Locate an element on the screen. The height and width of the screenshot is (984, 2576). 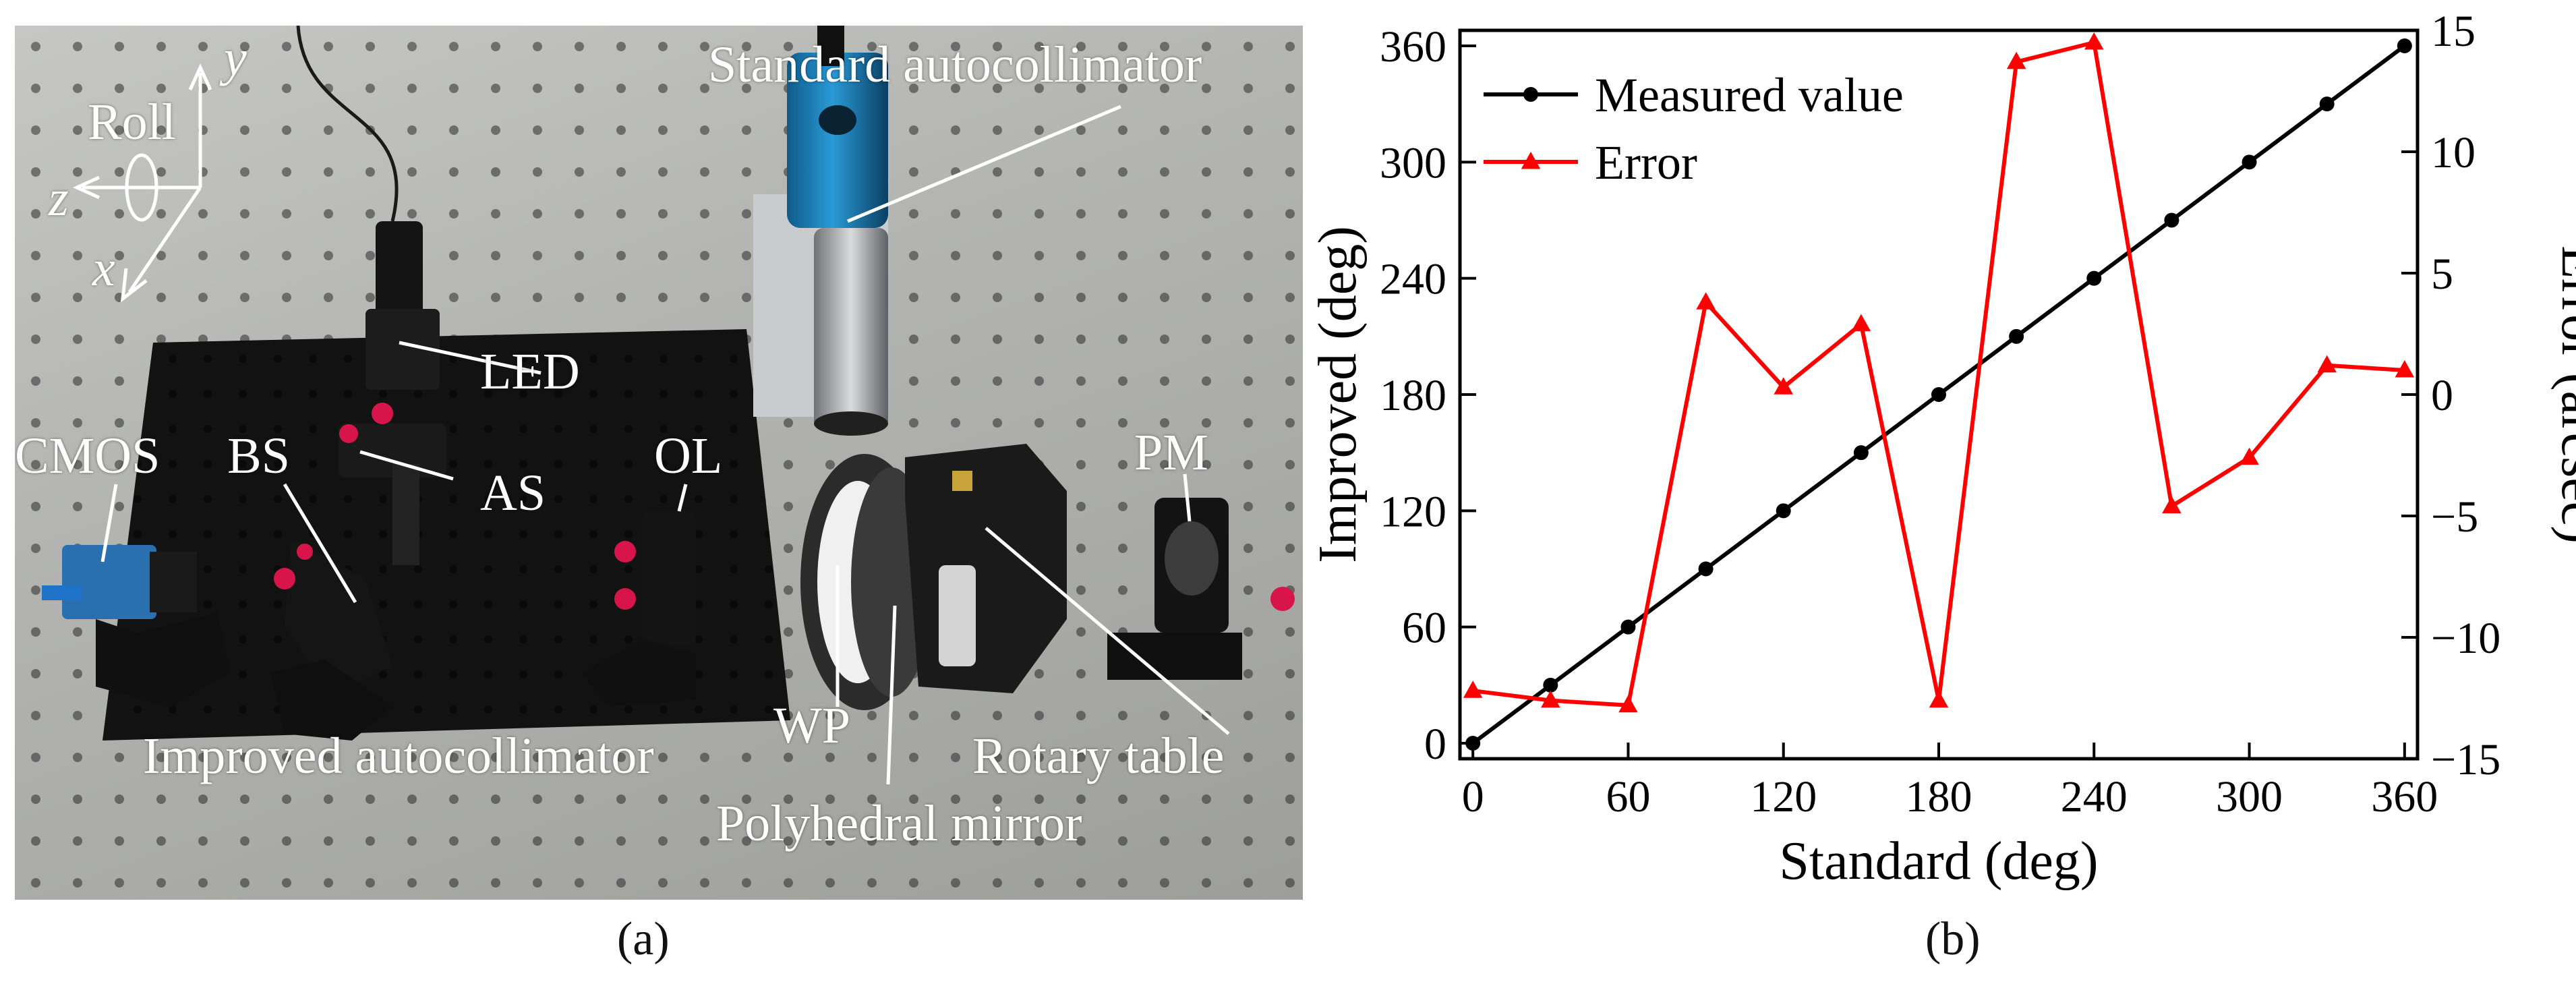
x-axis-label: Standard (deg) is located at coordinates (1939, 862).